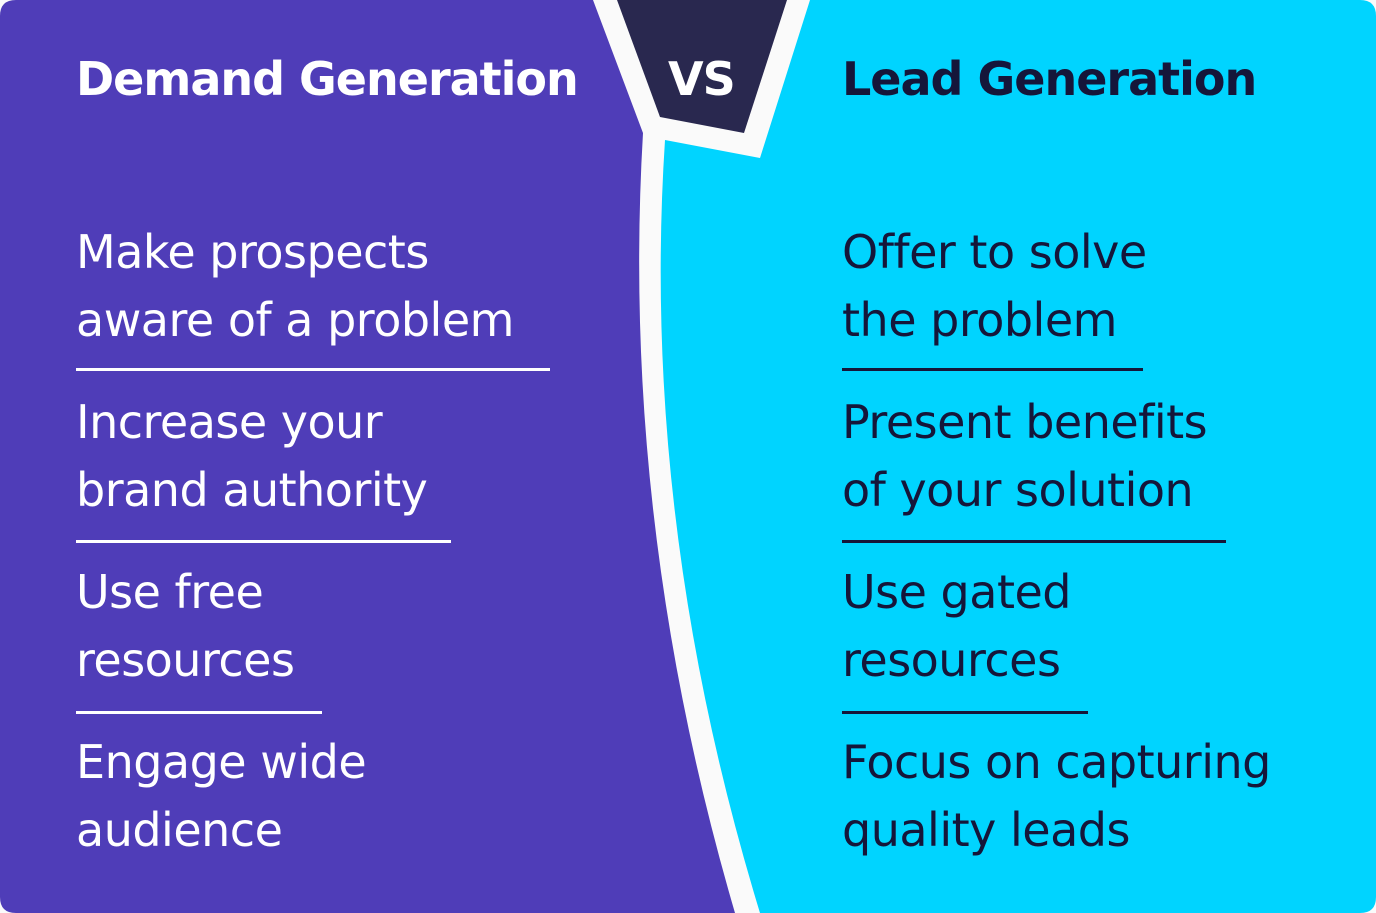 Image resolution: width=1376 pixels, height=913 pixels. I want to click on lead-item: Present benefits of your solution, so click(1025, 456).